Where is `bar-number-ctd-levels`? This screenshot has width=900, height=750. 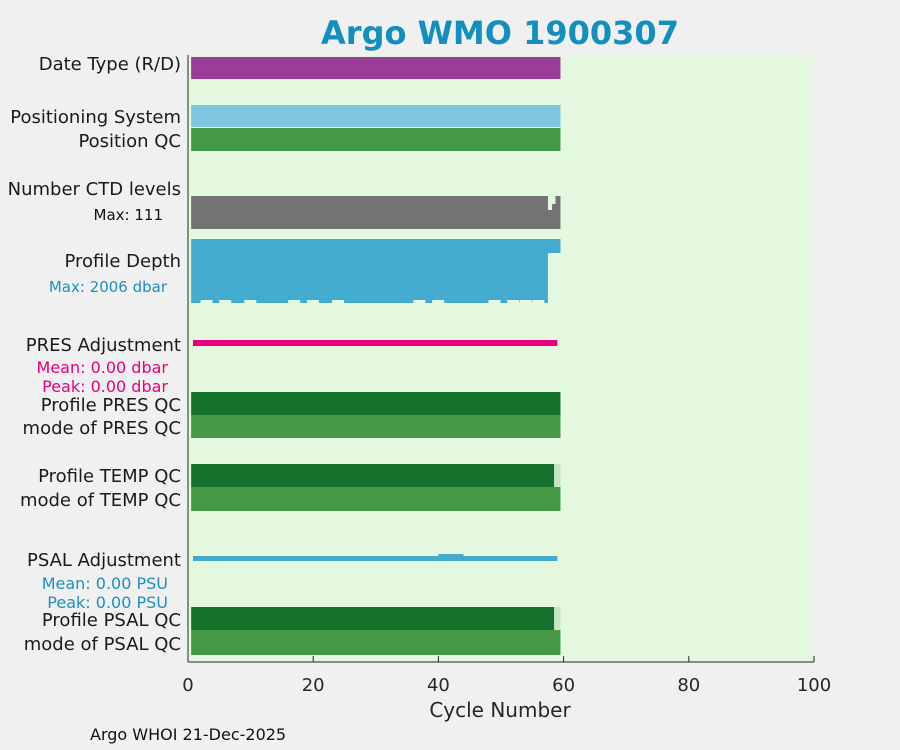
bar-number-ctd-levels is located at coordinates (376, 212).